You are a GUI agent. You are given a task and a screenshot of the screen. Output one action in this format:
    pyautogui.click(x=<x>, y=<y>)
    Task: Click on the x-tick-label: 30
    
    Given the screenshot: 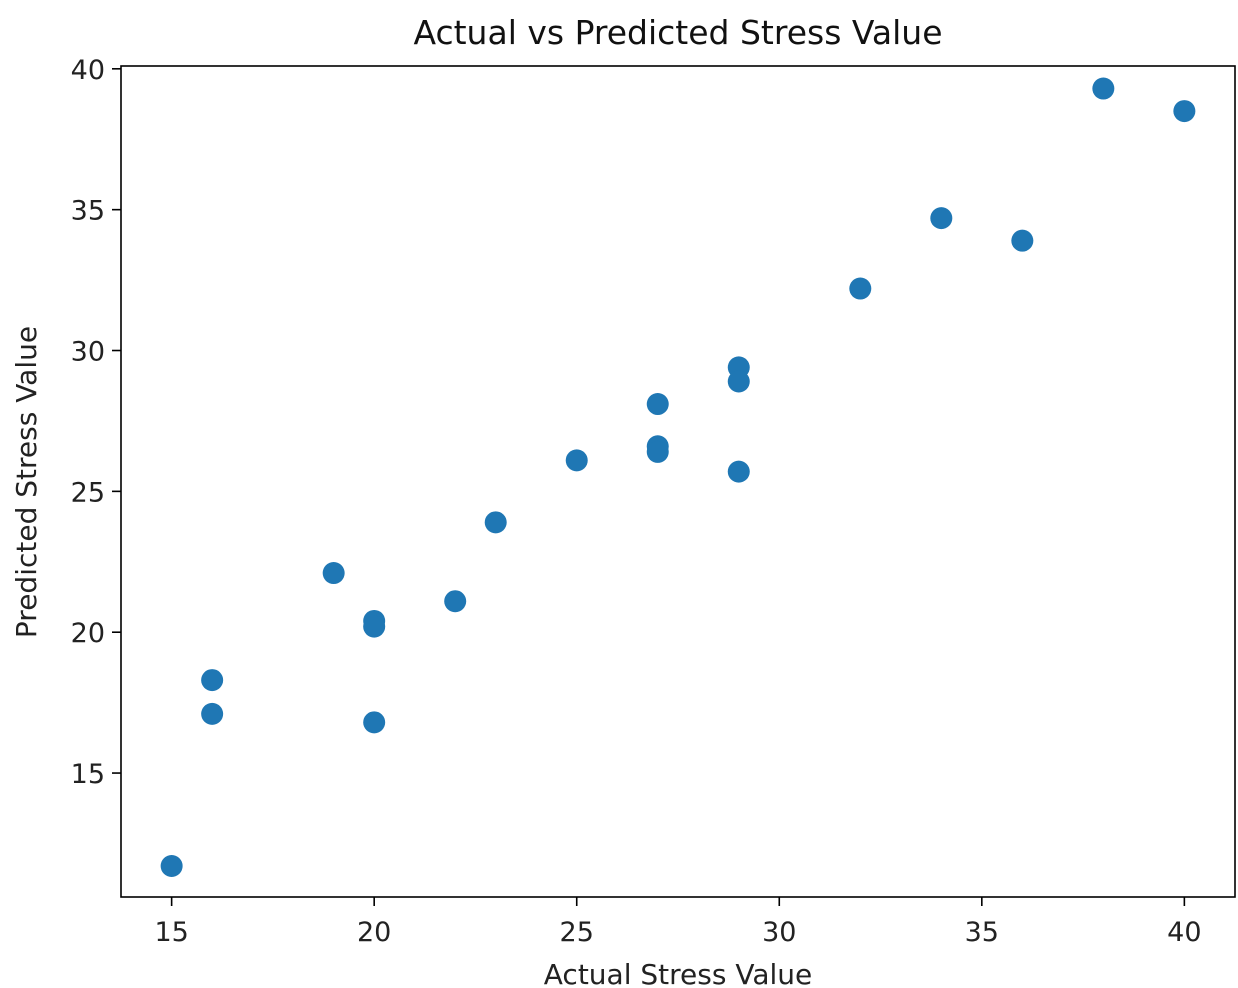 What is the action you would take?
    pyautogui.click(x=779, y=932)
    